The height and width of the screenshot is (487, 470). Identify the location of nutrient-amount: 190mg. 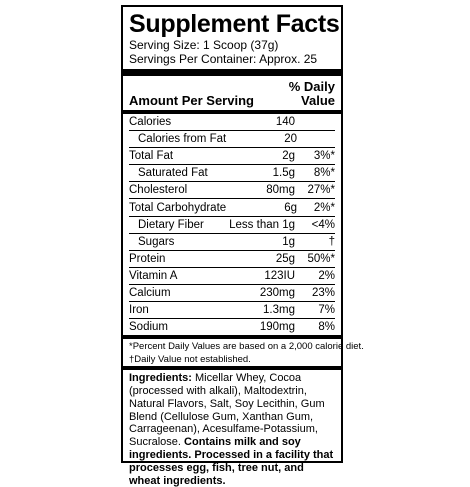
(277, 327).